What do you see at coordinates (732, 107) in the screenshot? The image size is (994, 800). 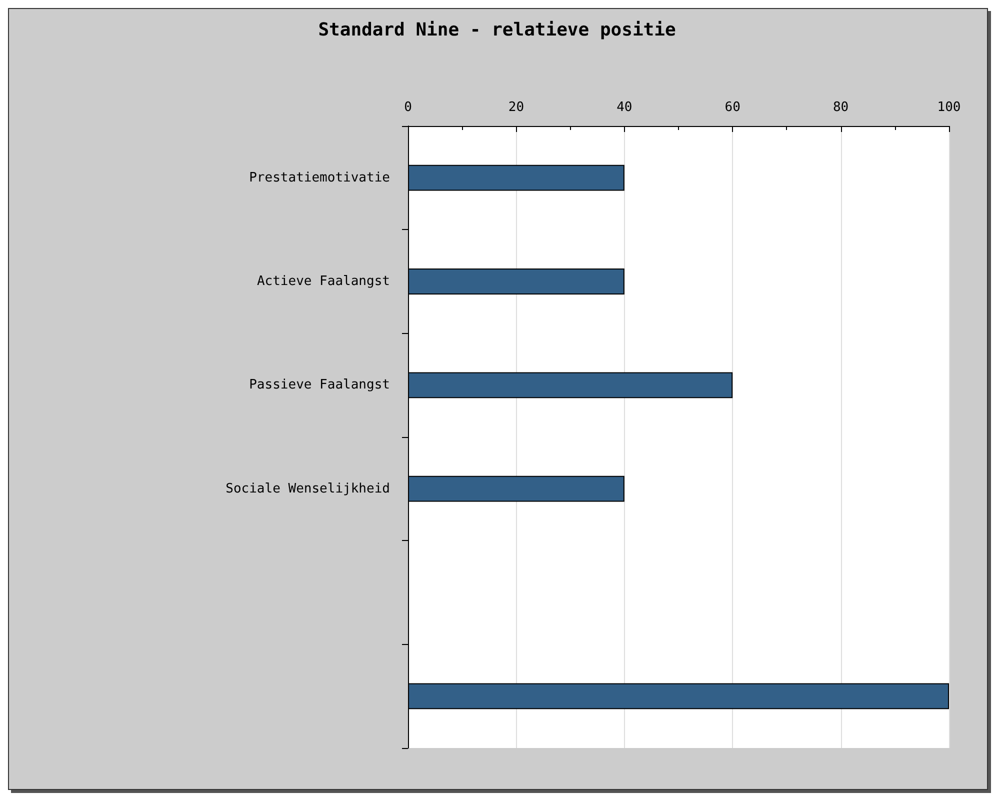 I see `x-tick-label: 60` at bounding box center [732, 107].